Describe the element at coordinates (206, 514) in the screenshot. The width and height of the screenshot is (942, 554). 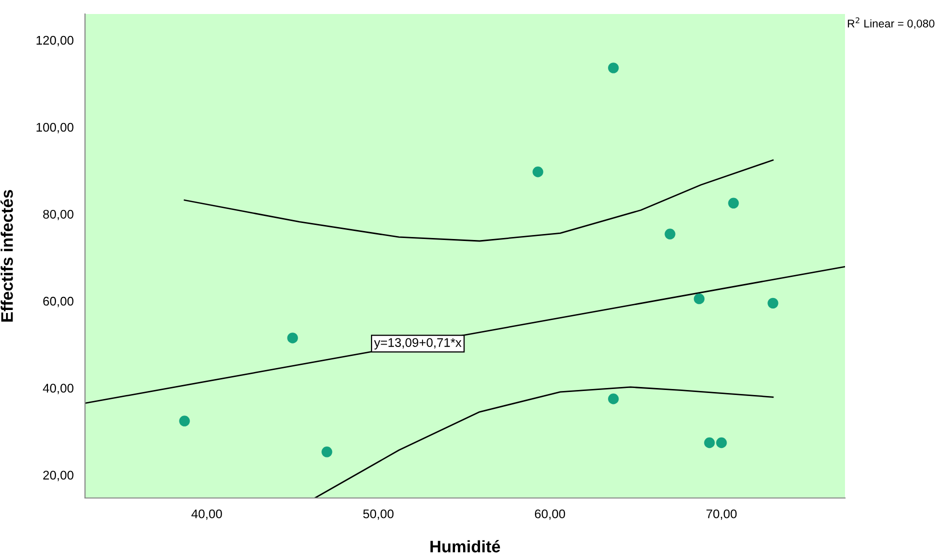
I see `x-tick-label: 40,00` at that location.